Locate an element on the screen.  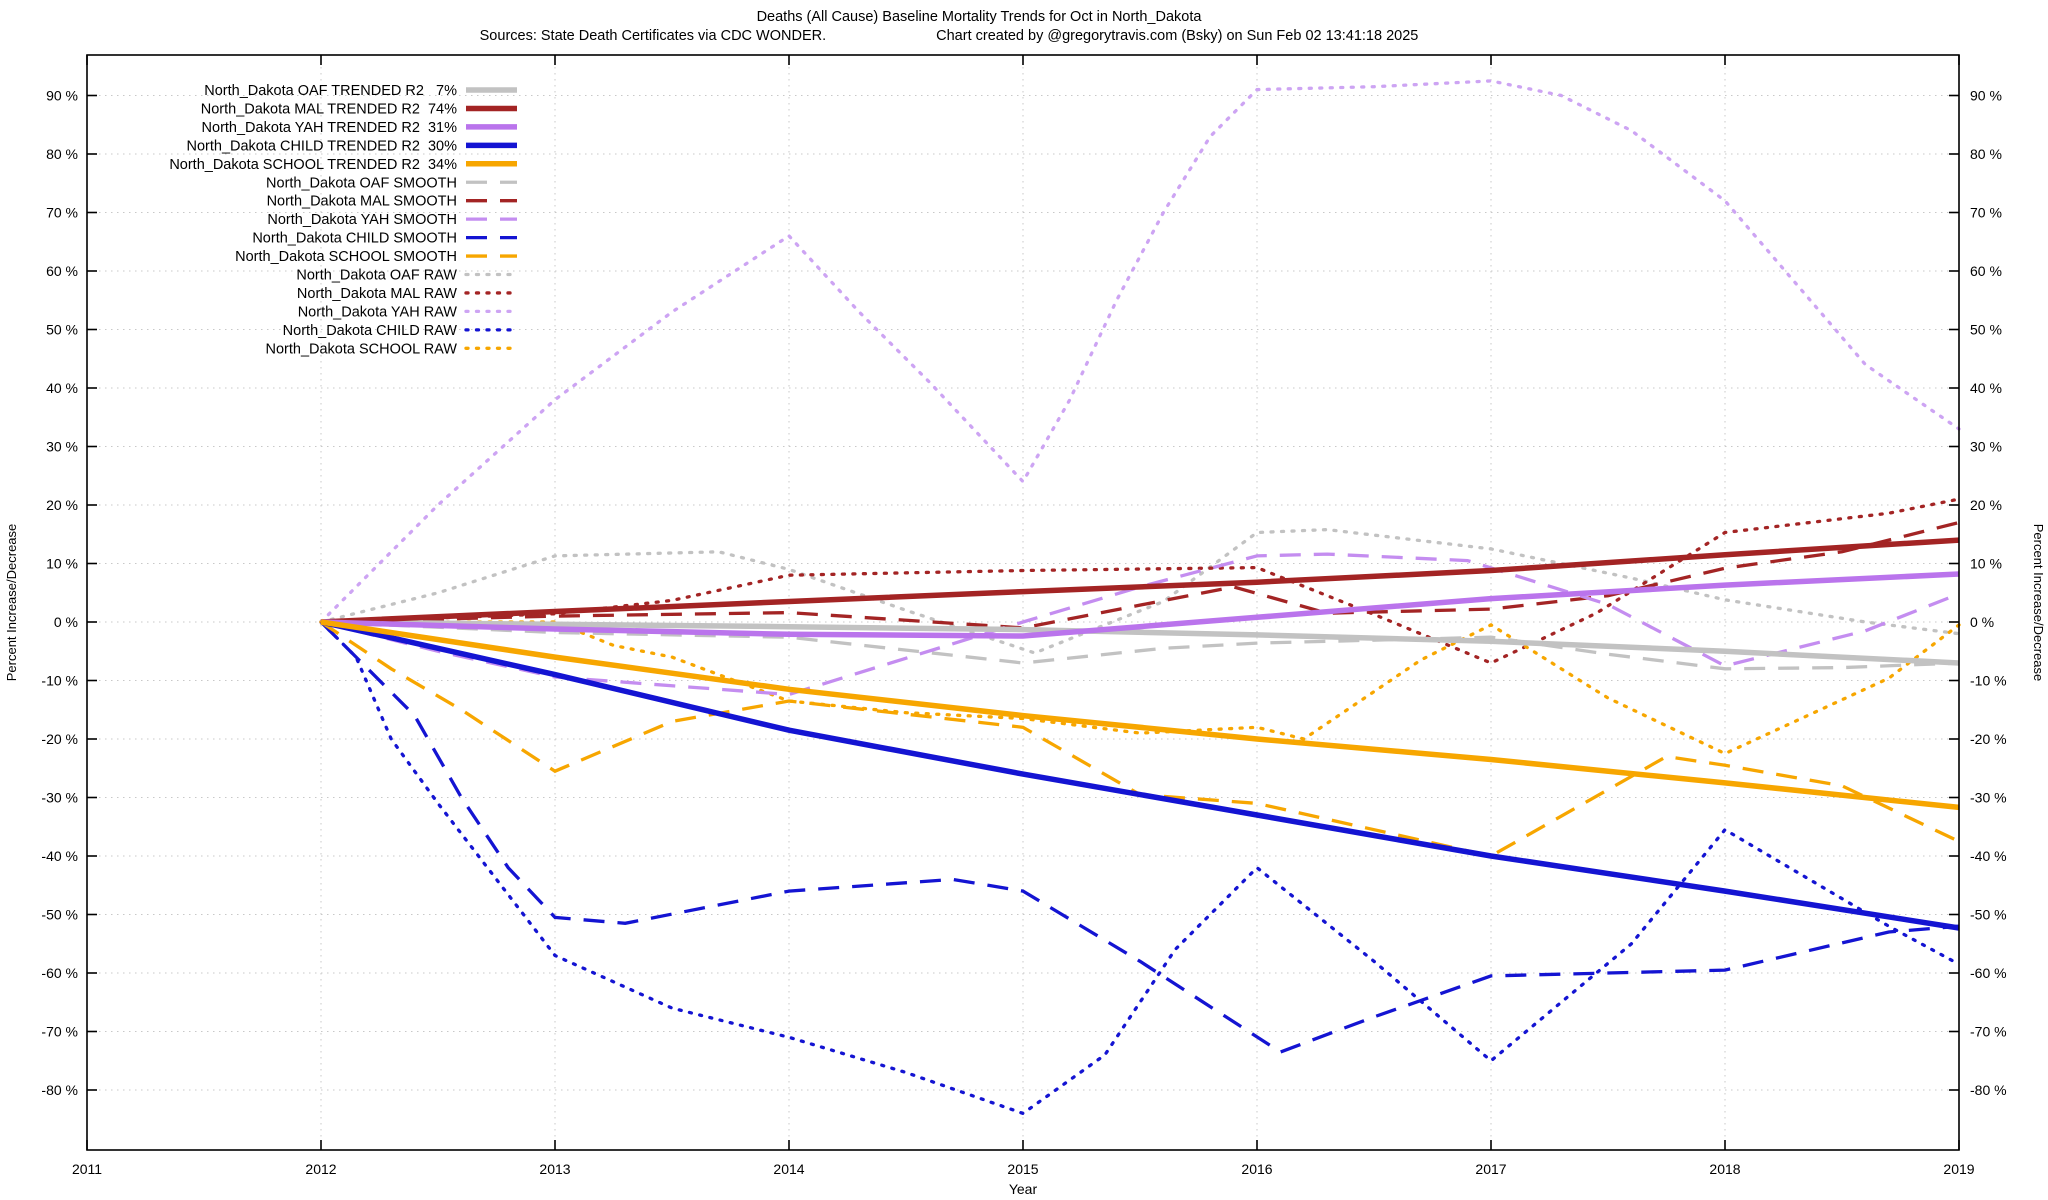
legend-entry-school-smooth: North_Dakota SCHOOL SMOOTH is located at coordinates (376, 257).